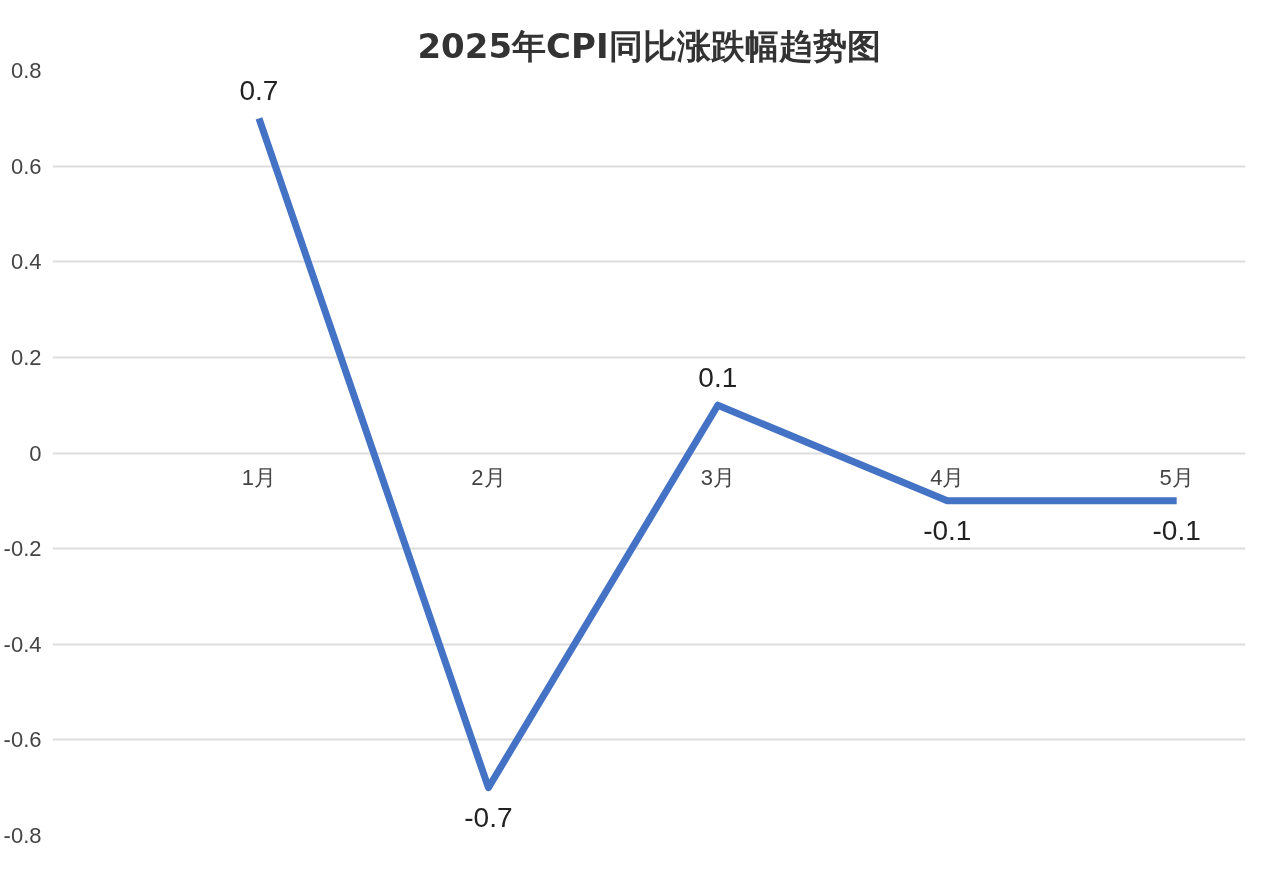 The height and width of the screenshot is (879, 1280). Describe the element at coordinates (26, 262) in the screenshot. I see `y-tick-label: 0.4` at that location.